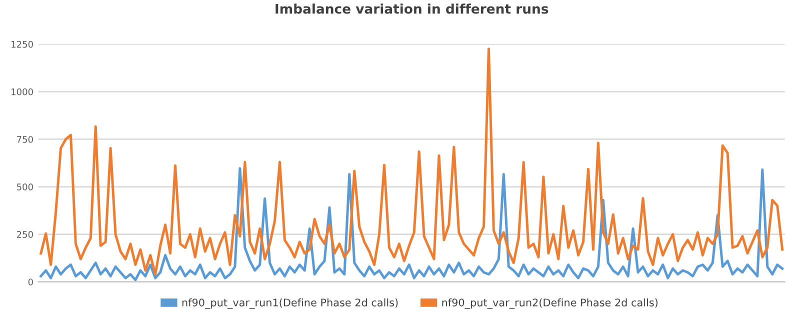 The width and height of the screenshot is (800, 327). Describe the element at coordinates (290, 303) in the screenshot. I see `legend-label: nf90_put_var_run1(Define Phase 2d calls)` at that location.